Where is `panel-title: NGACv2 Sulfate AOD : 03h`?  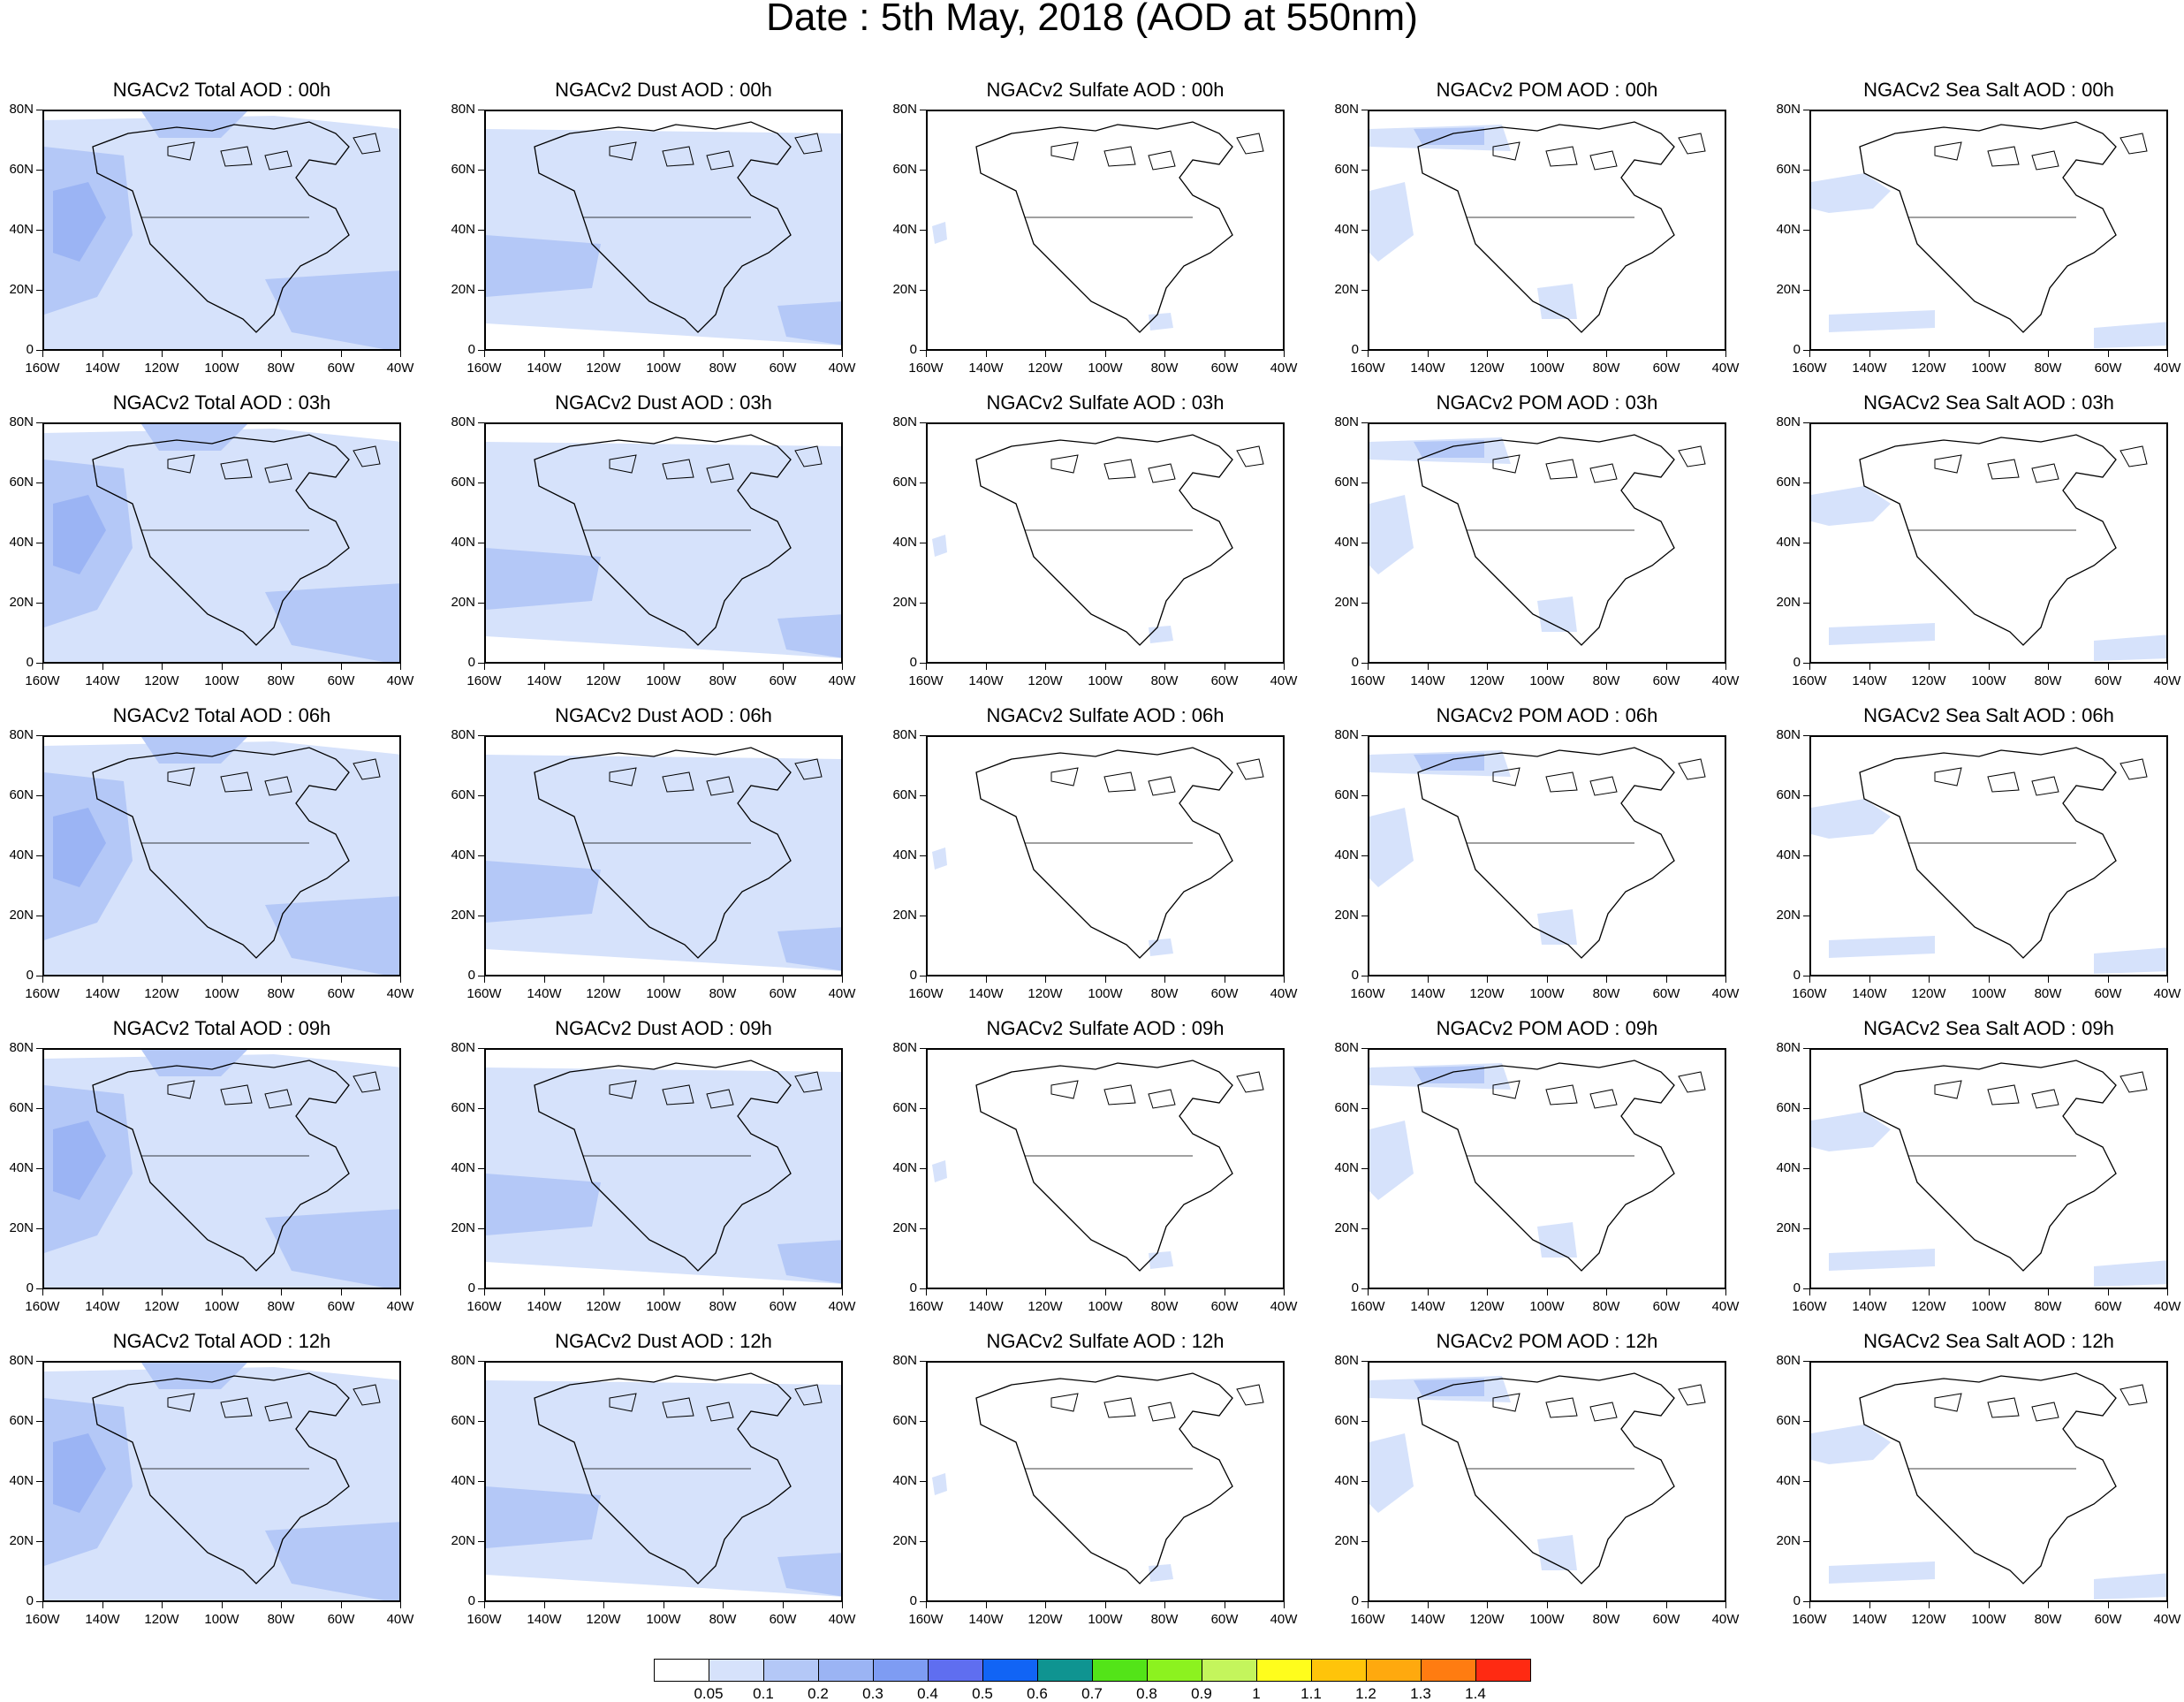 panel-title: NGACv2 Sulfate AOD : 03h is located at coordinates (1105, 402).